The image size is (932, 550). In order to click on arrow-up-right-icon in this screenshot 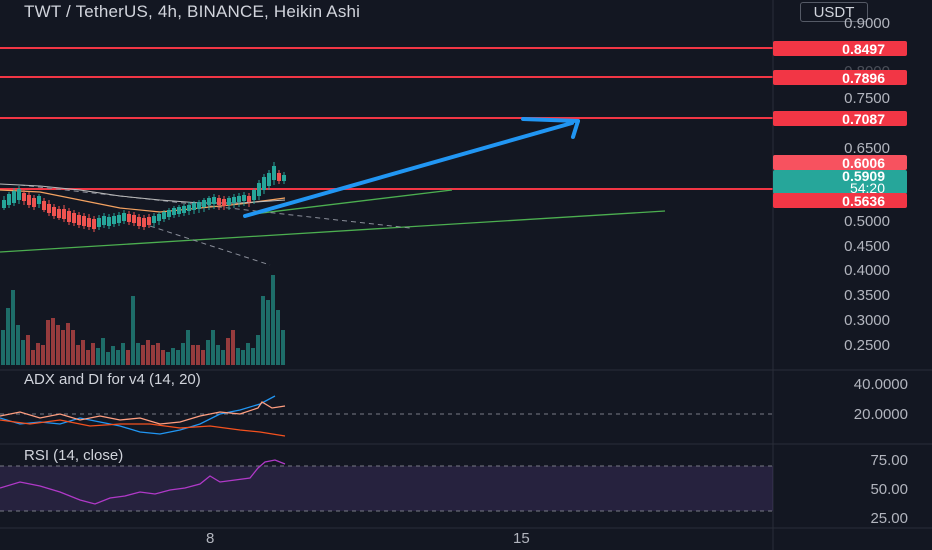, I will do `click(411, 167)`.